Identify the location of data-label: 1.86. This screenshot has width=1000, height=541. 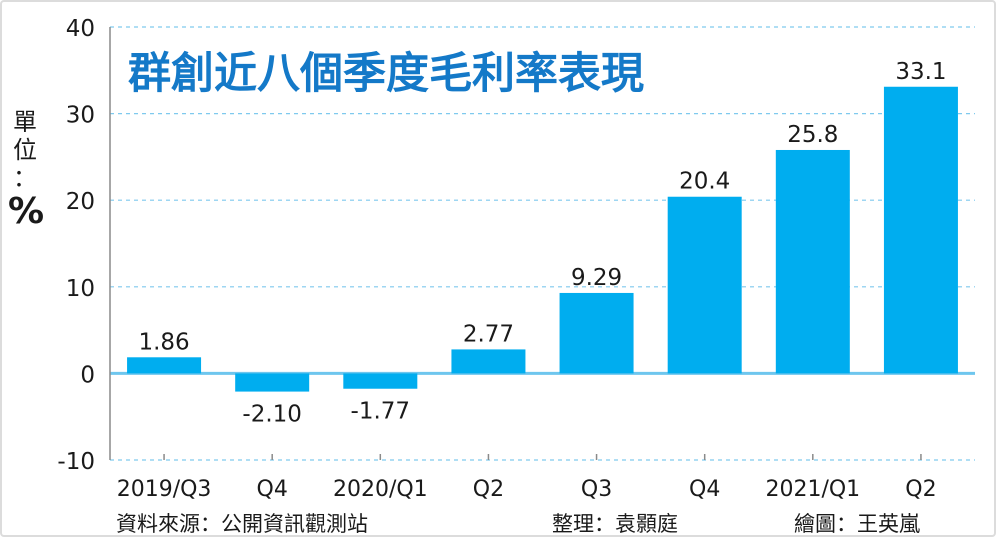
(163, 342).